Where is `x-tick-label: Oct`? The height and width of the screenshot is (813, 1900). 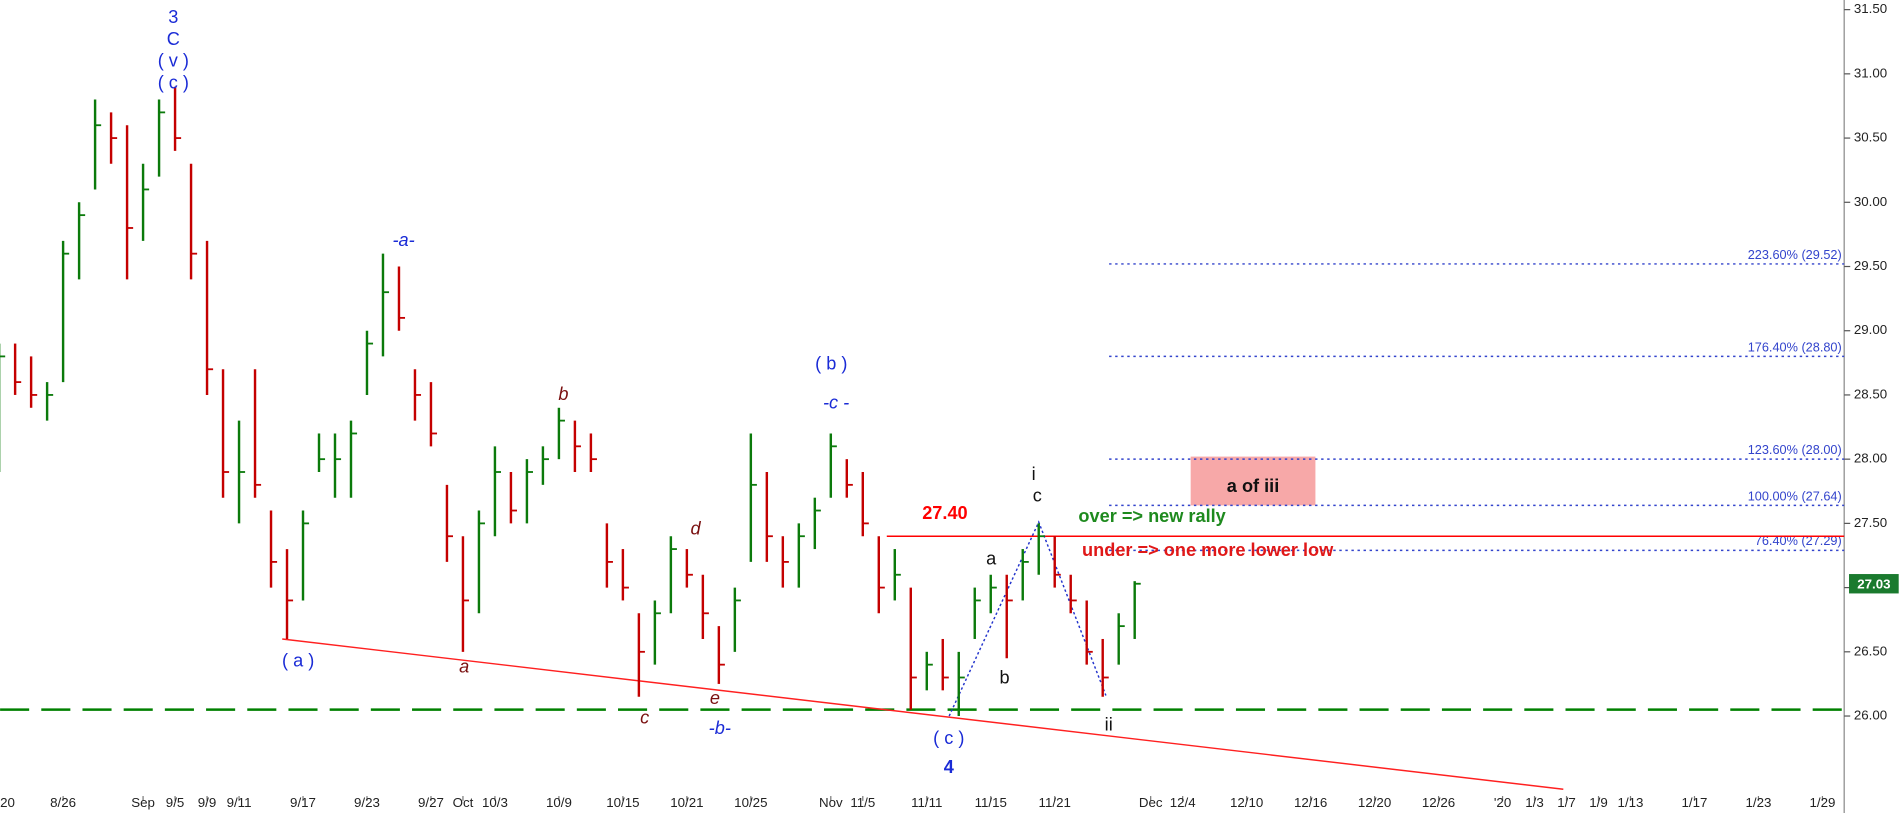 x-tick-label: Oct is located at coordinates (463, 802).